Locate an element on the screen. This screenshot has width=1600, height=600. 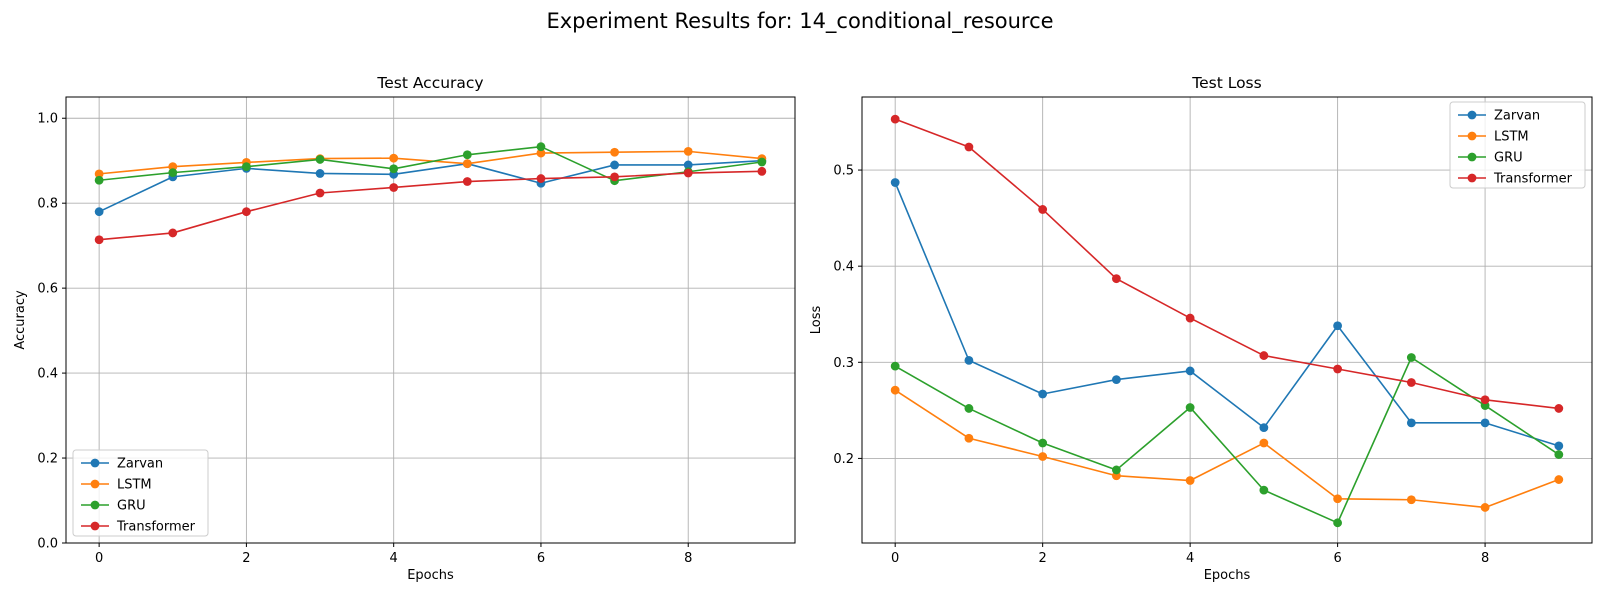
accuracy-legend-marker-lstm is located at coordinates (95, 484).